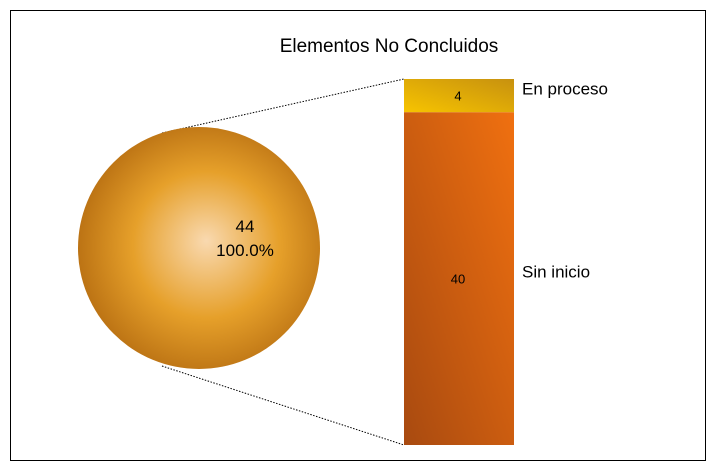  I want to click on bar-segment-sin-inicio, so click(459, 278).